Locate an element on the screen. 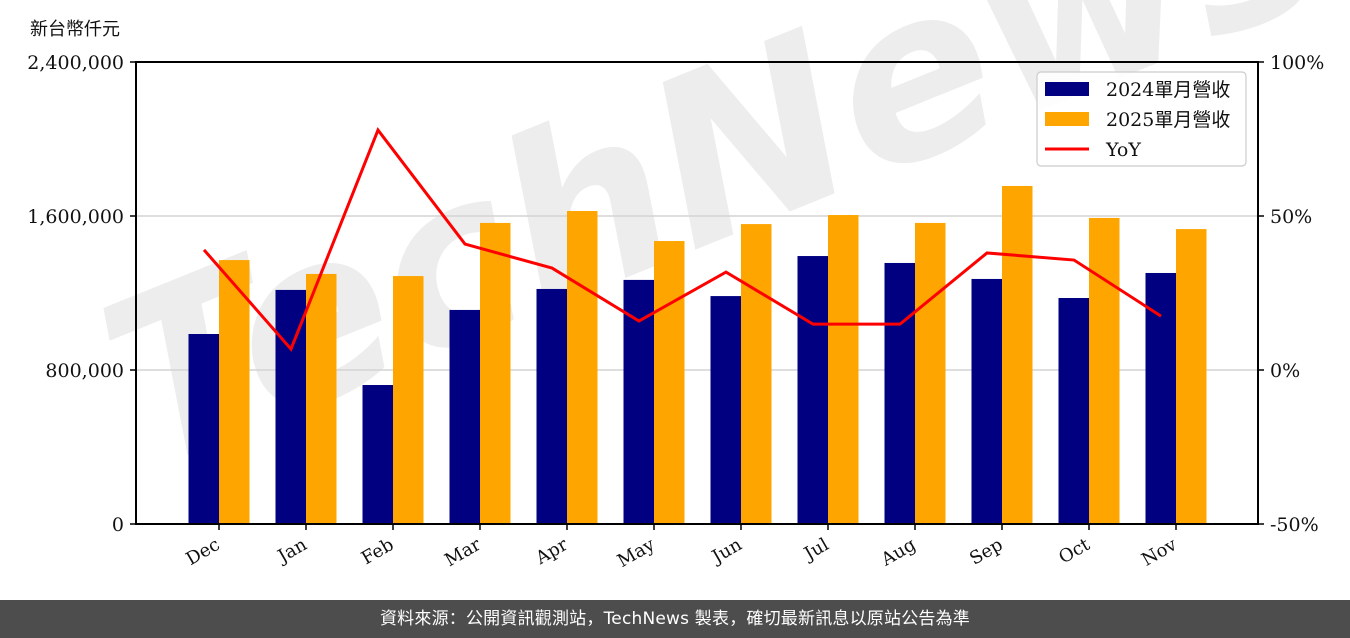  legend-item-2024-label: 2024單月營收 is located at coordinates (1168, 90).